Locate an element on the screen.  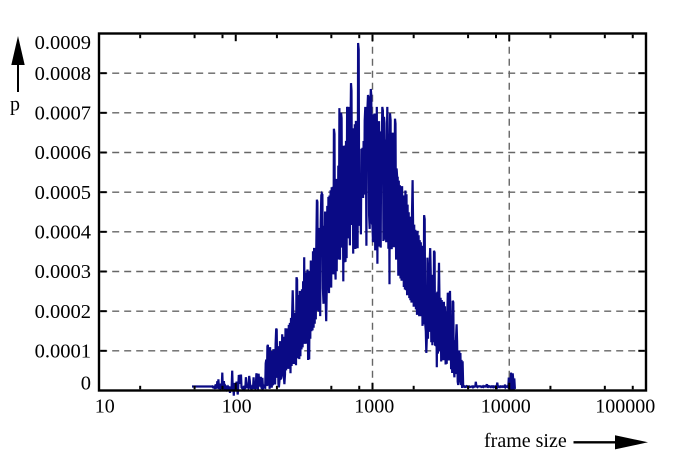
svg-text: p is located at coordinates (15, 105).